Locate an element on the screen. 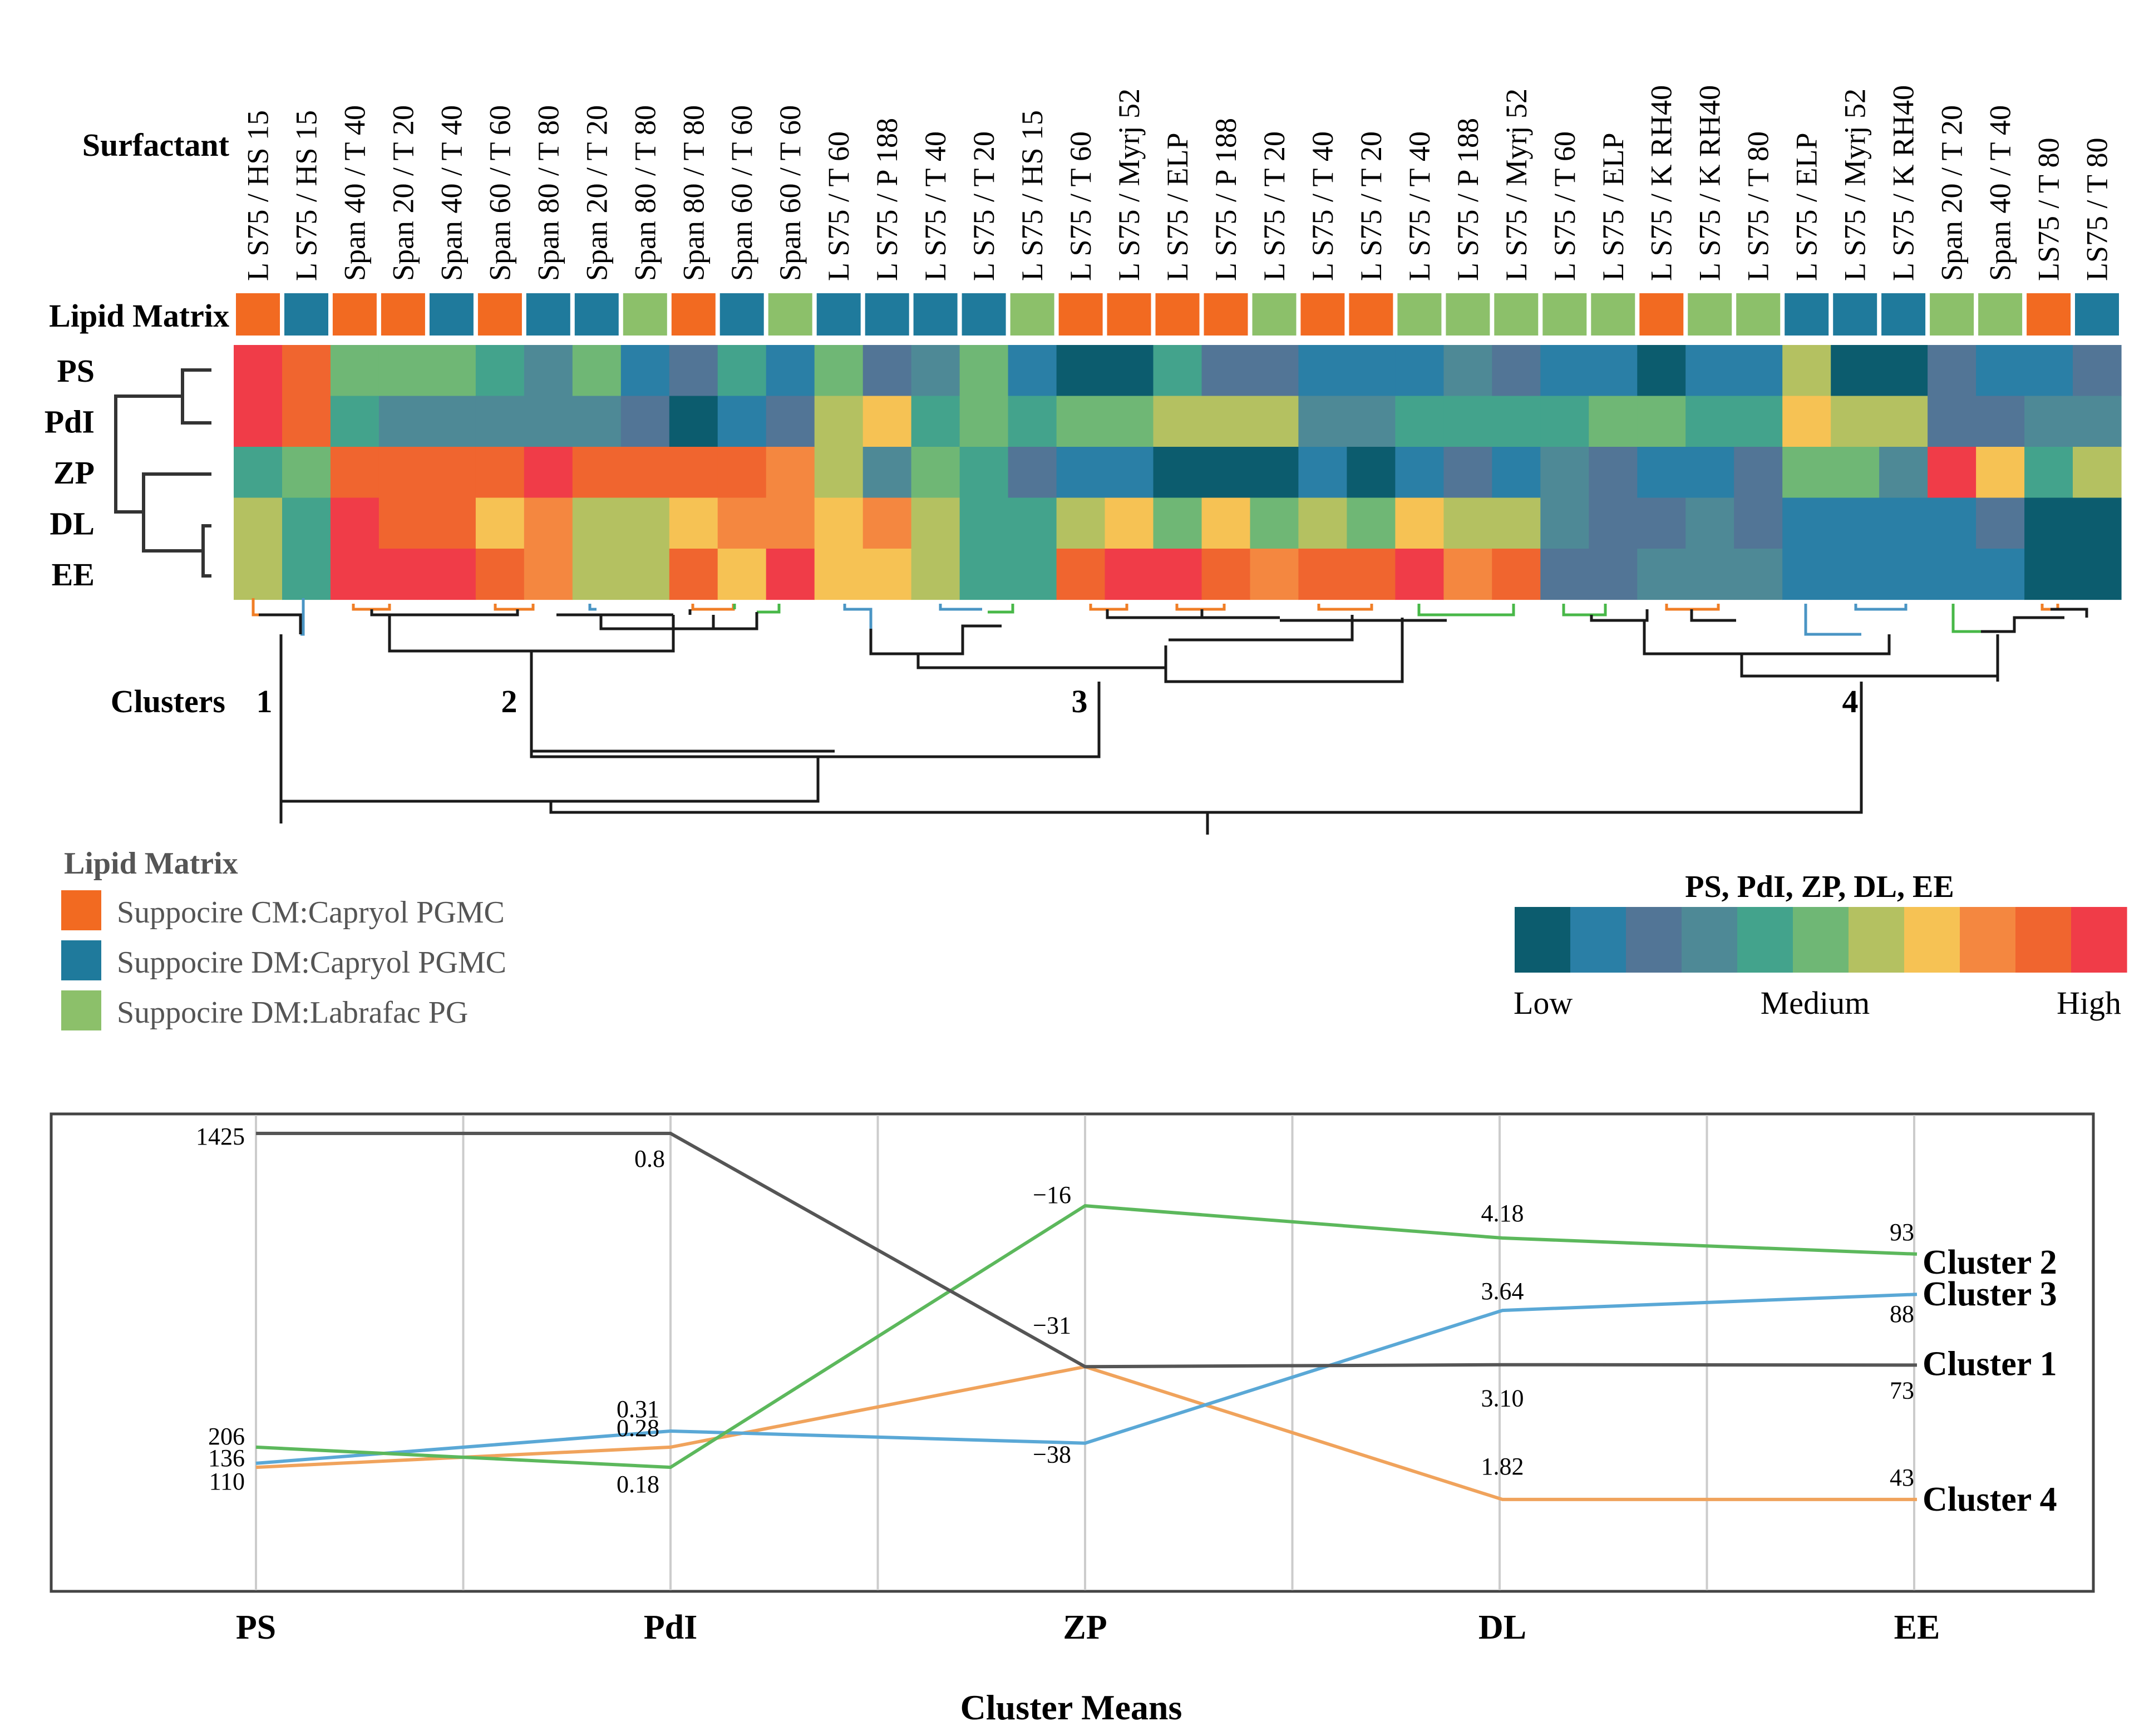  surfactant-label: L S75 / T 60 is located at coordinates (1564, 206).